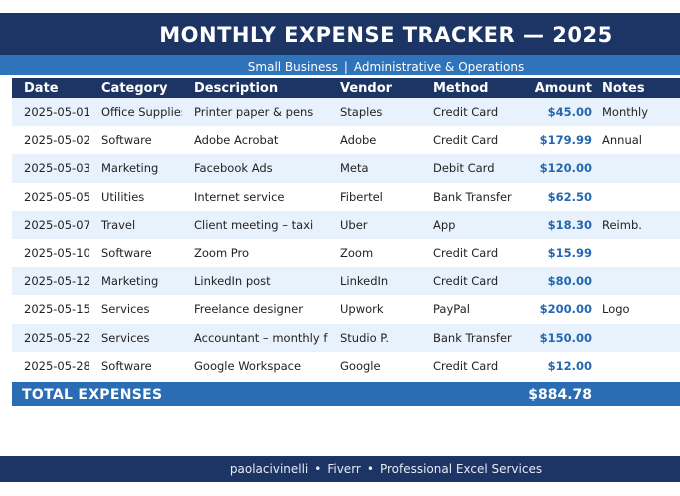  I want to click on cell-vendor: Zoom, so click(374, 253).